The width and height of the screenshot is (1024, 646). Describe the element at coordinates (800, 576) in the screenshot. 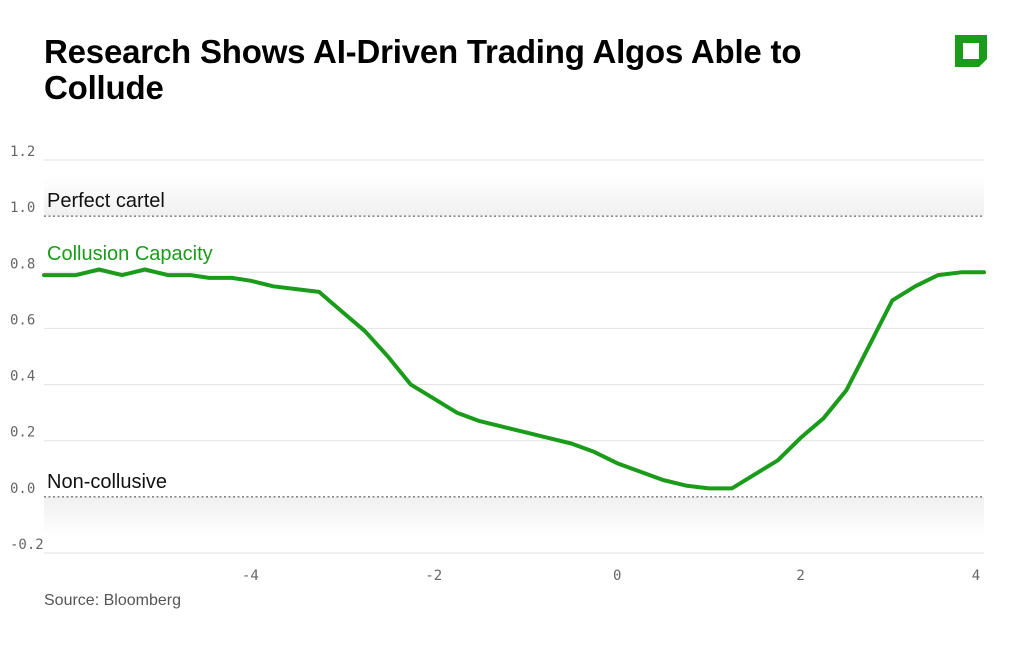

I see `x-tick-label: 2` at that location.